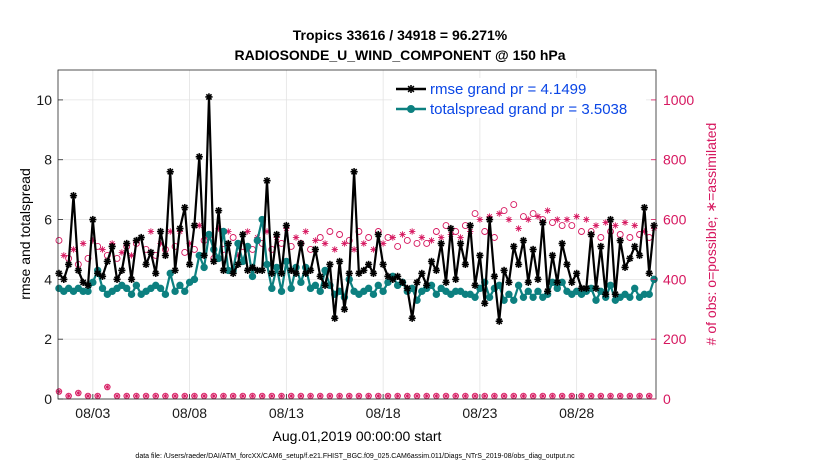 This screenshot has height=470, width=830. Describe the element at coordinates (286, 413) in the screenshot. I see `x-tick-label: 08/13` at that location.